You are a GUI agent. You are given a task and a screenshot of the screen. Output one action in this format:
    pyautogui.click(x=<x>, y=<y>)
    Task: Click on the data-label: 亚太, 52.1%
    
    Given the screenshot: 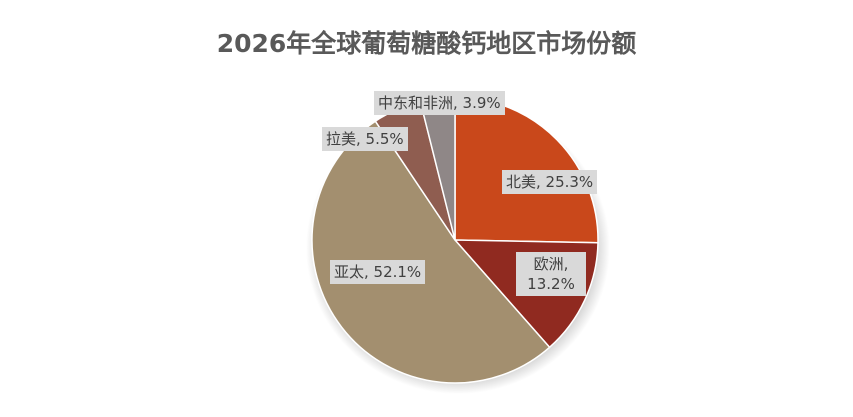 What is the action you would take?
    pyautogui.click(x=378, y=272)
    